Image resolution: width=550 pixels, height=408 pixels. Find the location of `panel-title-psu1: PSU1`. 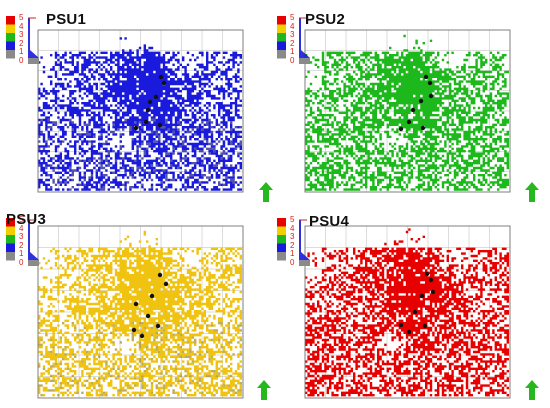

panel-title-psu1: PSU1 is located at coordinates (66, 19).